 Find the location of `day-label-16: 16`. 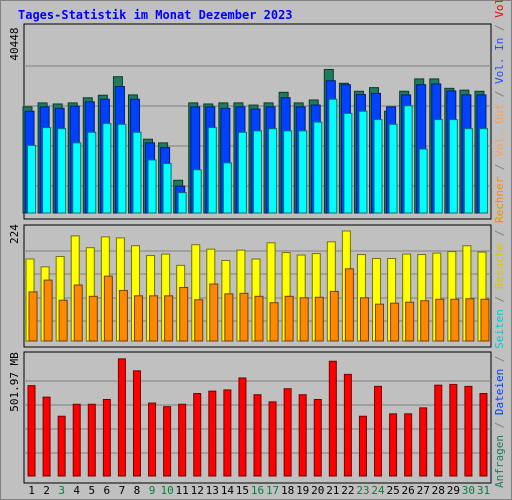

day-label-16: 16 is located at coordinates (257, 490).